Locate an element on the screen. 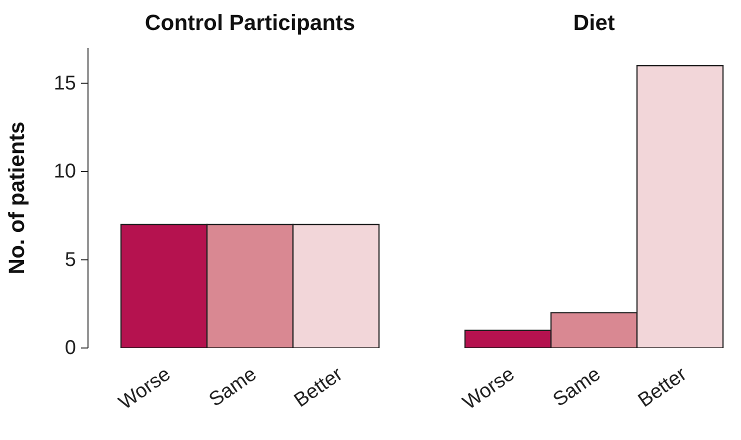  y-tick-label: 5 is located at coordinates (70, 259).